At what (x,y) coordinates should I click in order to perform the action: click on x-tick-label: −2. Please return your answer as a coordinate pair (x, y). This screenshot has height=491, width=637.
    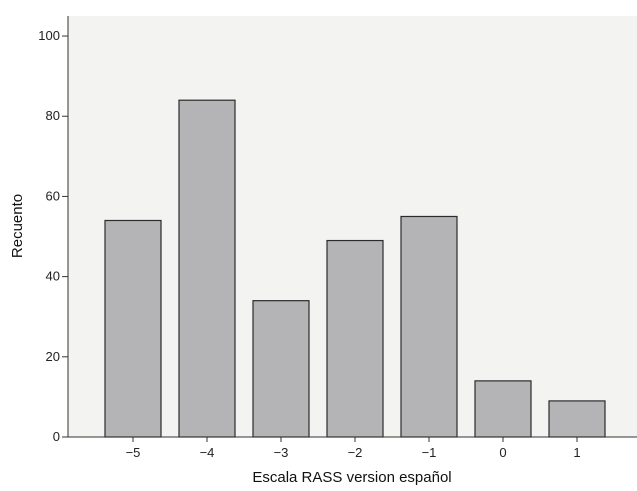
    Looking at the image, I should click on (355, 452).